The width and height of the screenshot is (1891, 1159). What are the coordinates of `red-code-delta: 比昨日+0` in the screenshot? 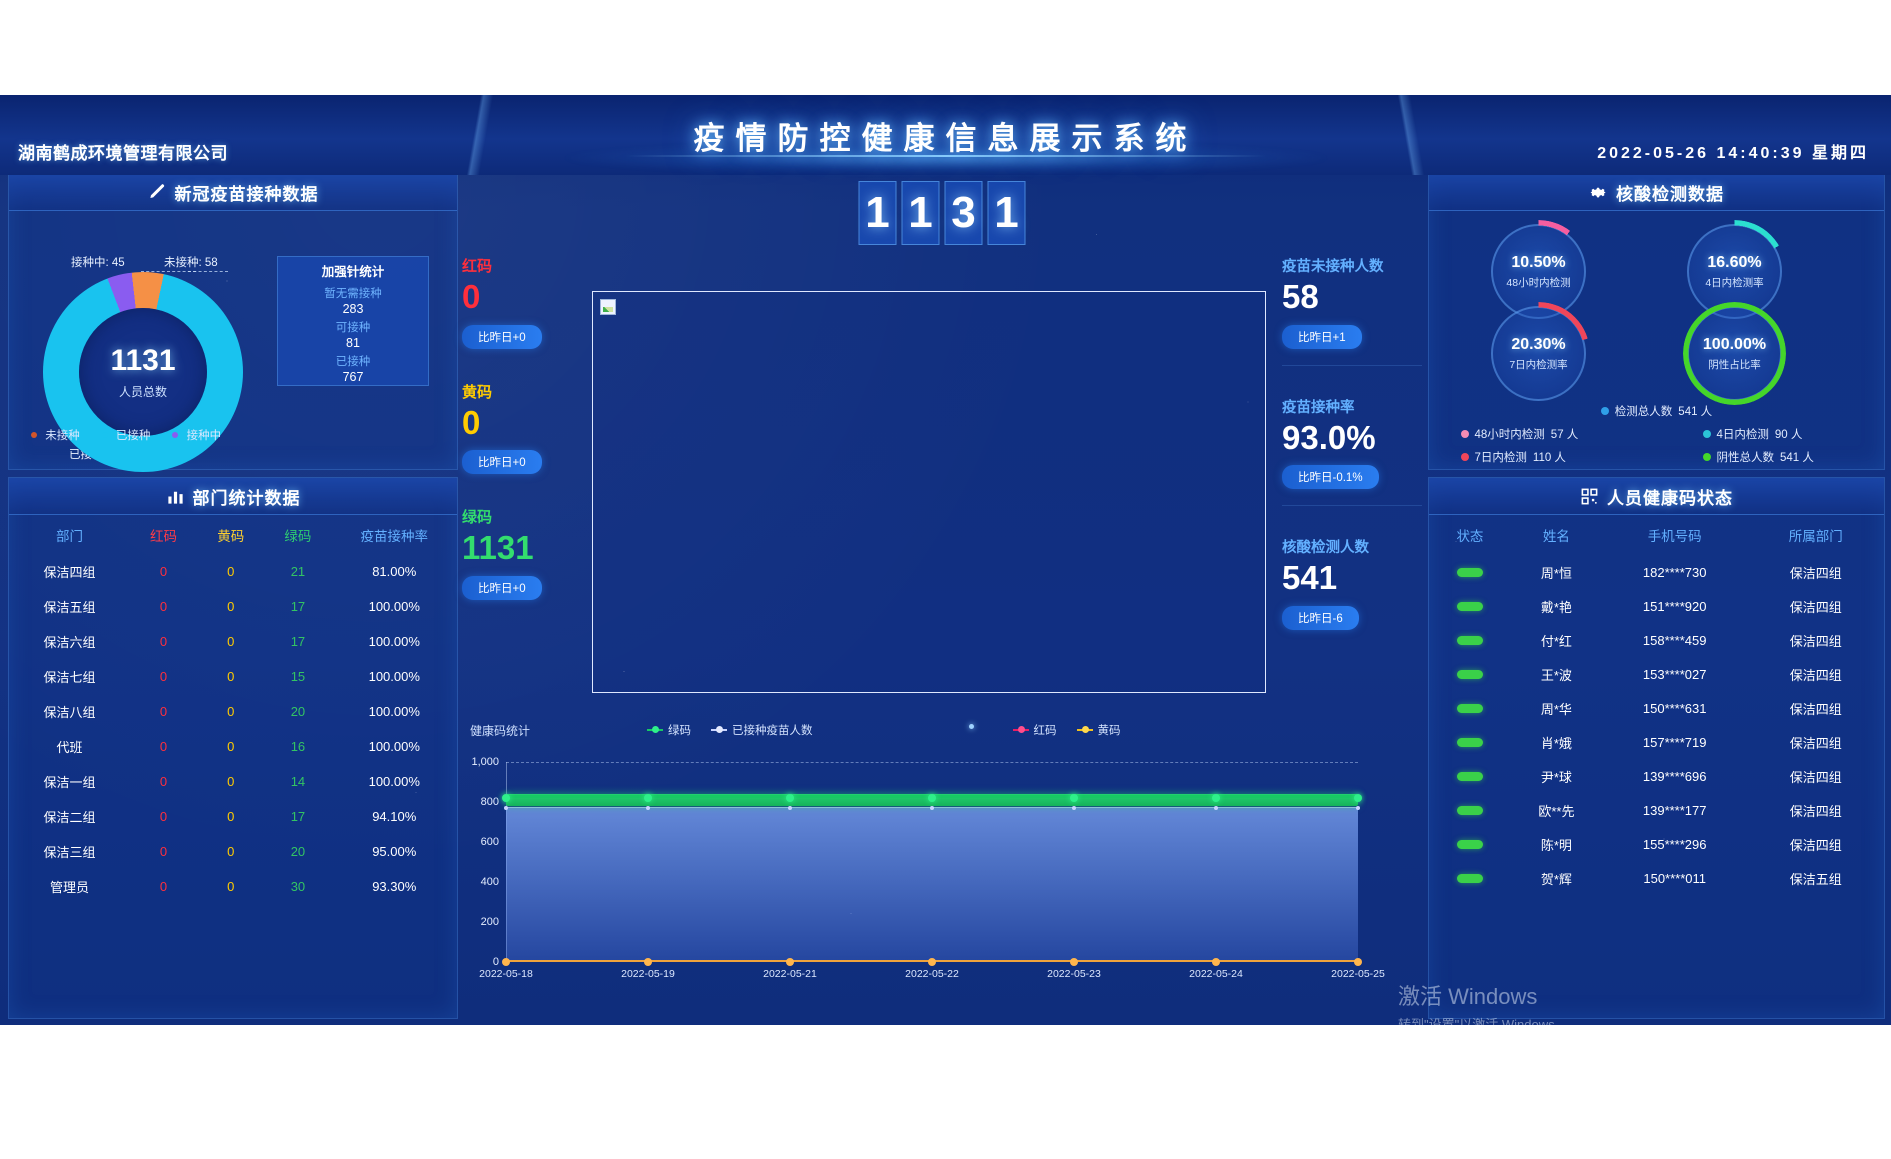 It's located at (502, 336).